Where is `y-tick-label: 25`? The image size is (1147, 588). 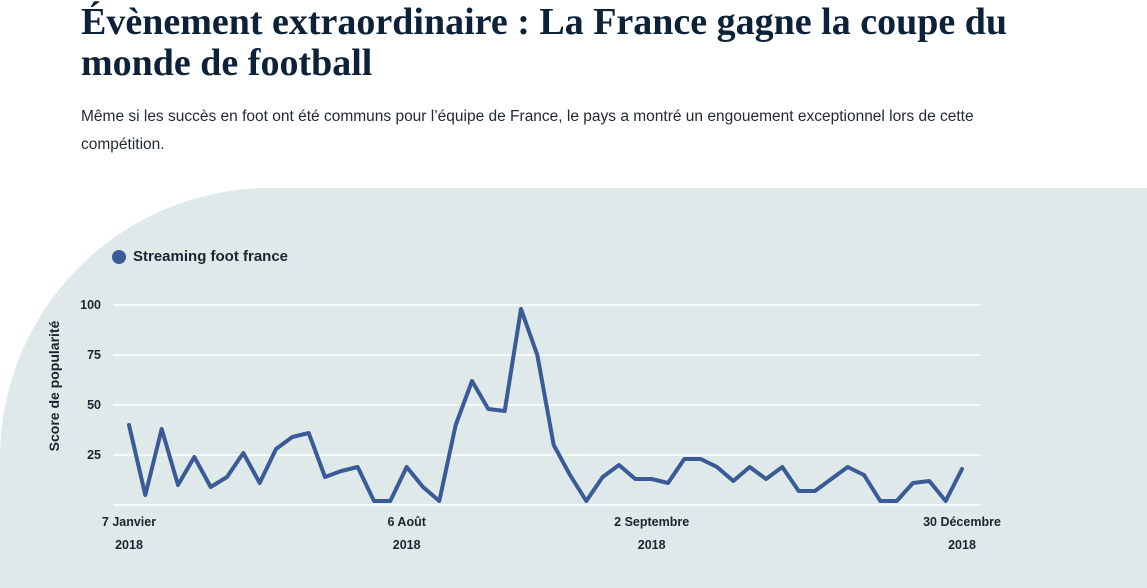 y-tick-label: 25 is located at coordinates (94, 455).